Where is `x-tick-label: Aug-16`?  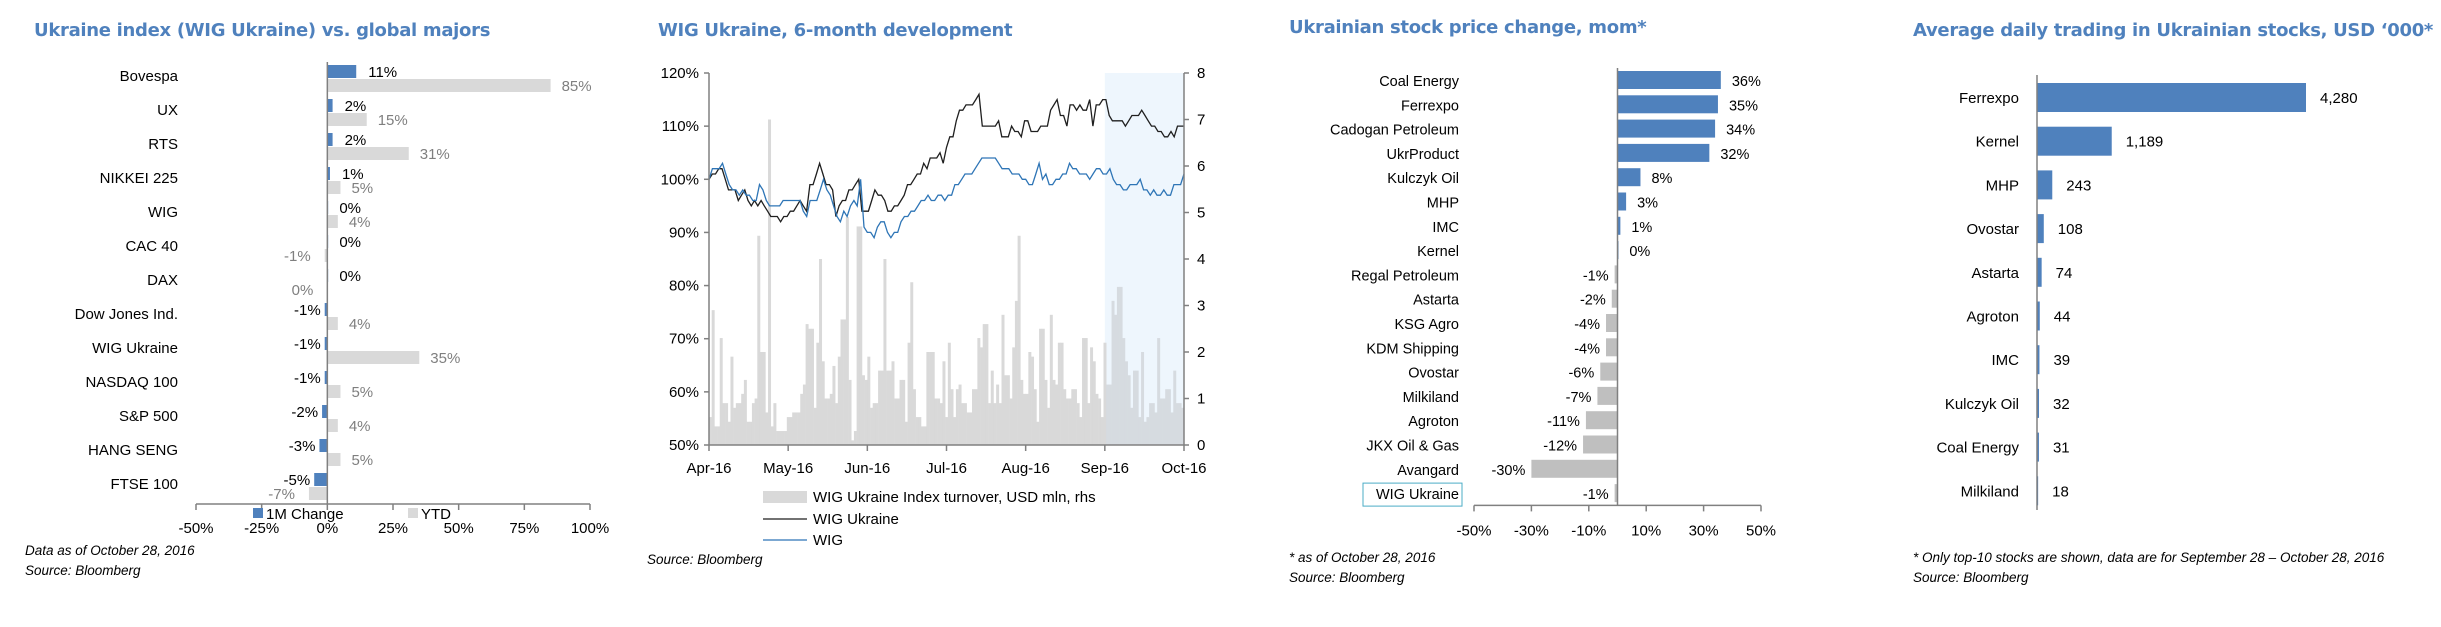
x-tick-label: Aug-16 is located at coordinates (1025, 468).